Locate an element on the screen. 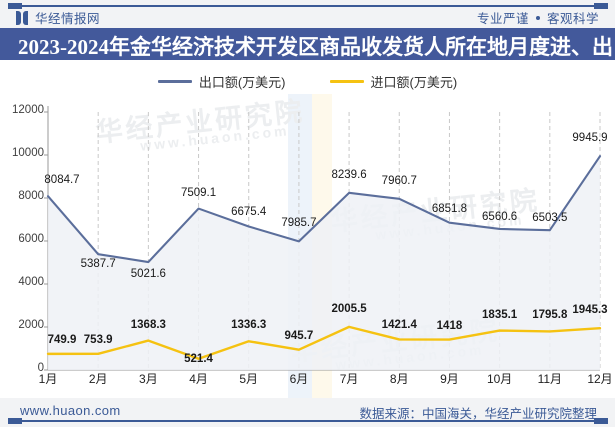 The width and height of the screenshot is (615, 427). data-point-label: 749.9 is located at coordinates (62, 339).